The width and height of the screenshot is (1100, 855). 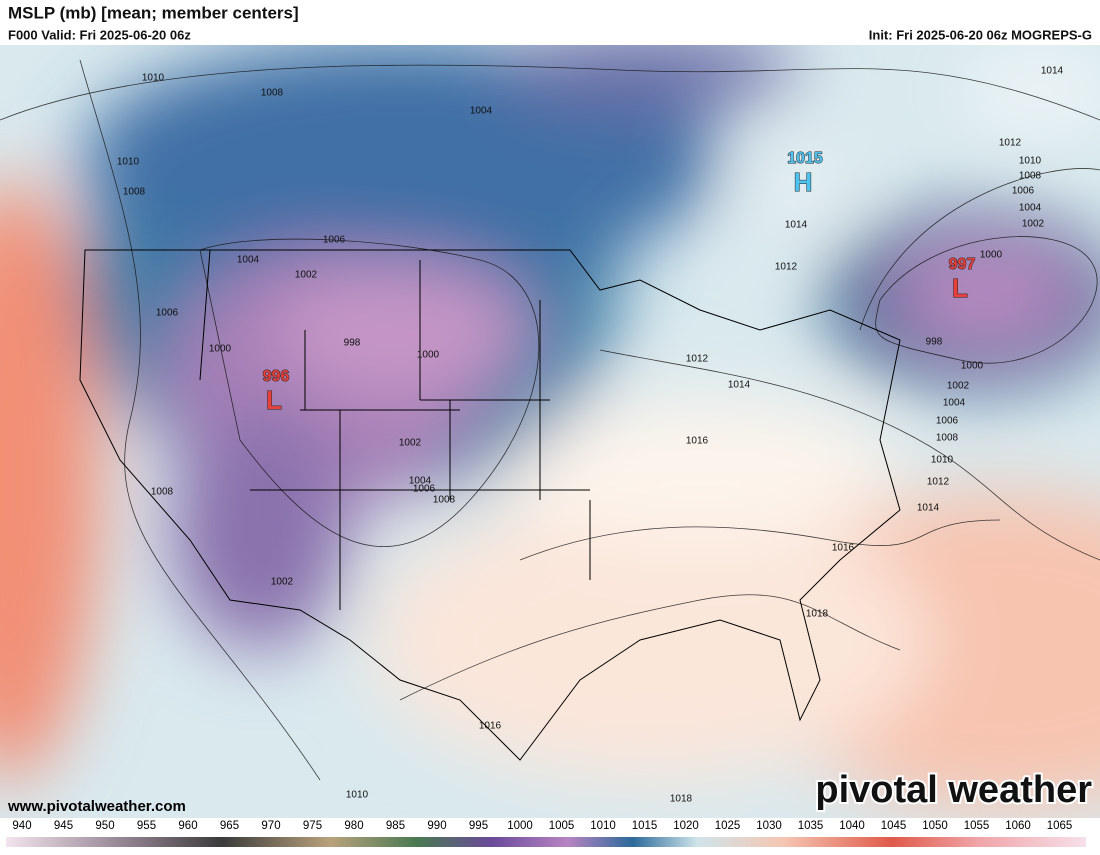 I want to click on colorbar-tick: 955, so click(x=146, y=826).